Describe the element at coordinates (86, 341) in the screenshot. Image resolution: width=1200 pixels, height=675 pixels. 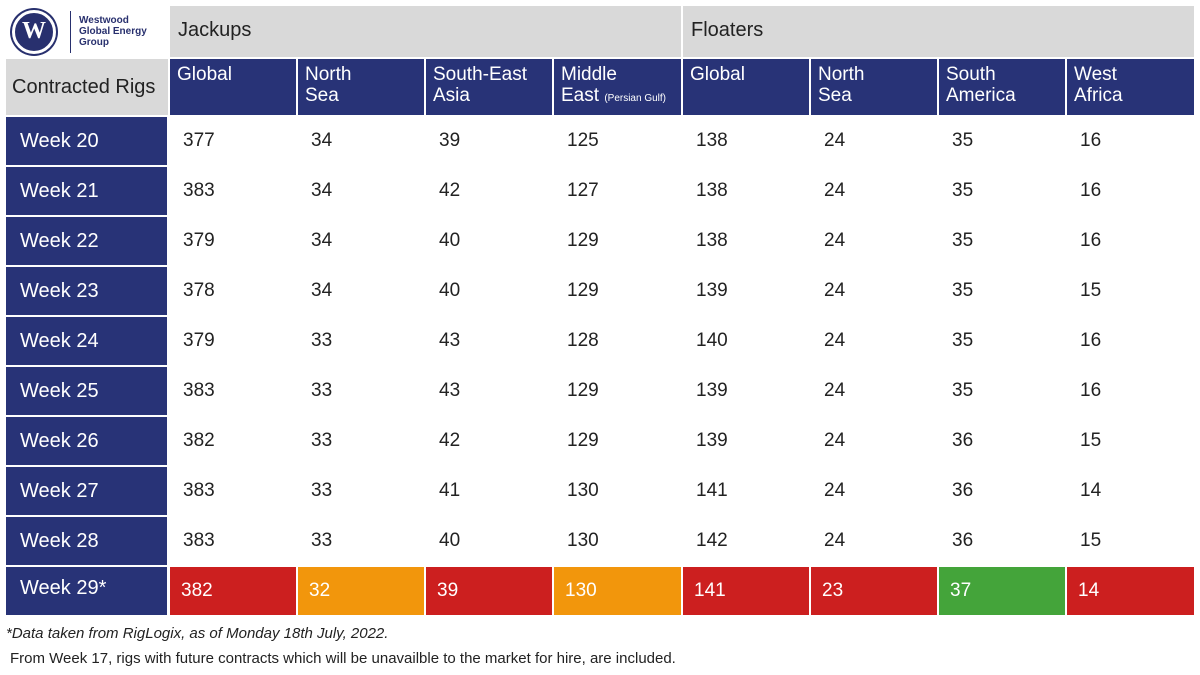
I see `row-header: Week 24` at that location.